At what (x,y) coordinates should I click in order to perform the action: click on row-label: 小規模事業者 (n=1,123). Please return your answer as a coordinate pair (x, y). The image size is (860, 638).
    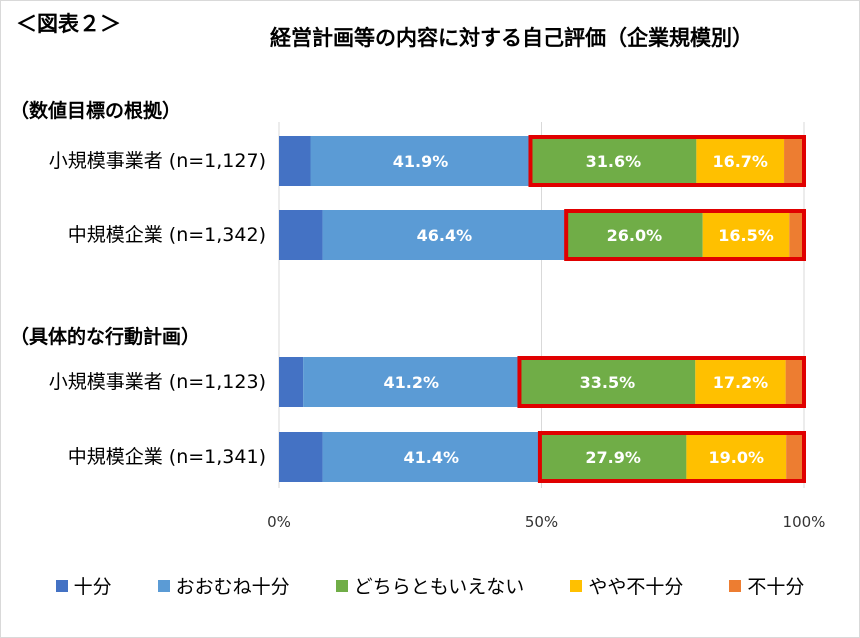
    Looking at the image, I should click on (157, 382).